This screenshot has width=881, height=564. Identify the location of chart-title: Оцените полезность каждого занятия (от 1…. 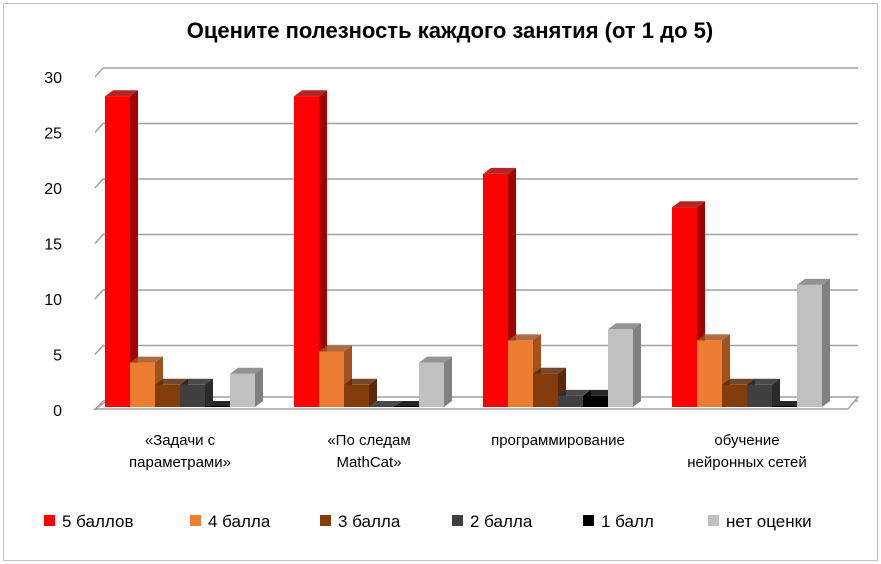
(450, 30).